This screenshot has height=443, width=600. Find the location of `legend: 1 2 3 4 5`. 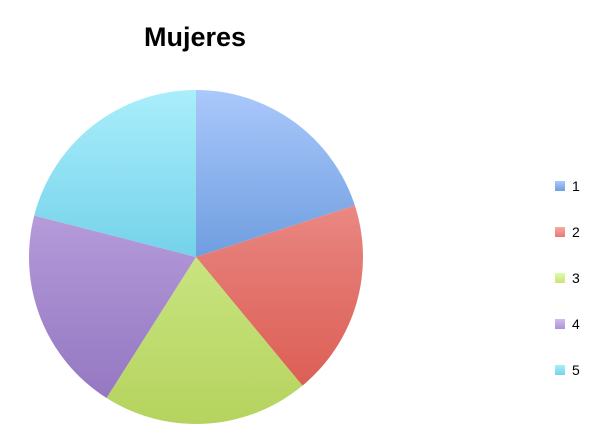

legend: 1 2 3 4 5 is located at coordinates (567, 278).